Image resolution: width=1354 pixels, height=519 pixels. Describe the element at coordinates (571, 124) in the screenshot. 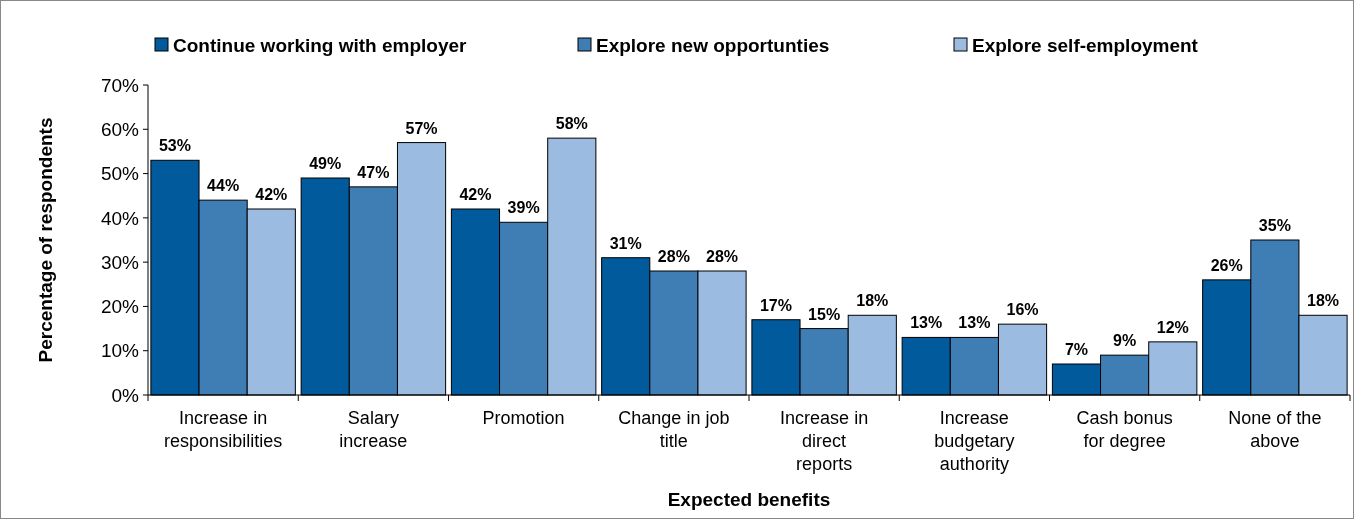

I see `data-label: 58%` at that location.